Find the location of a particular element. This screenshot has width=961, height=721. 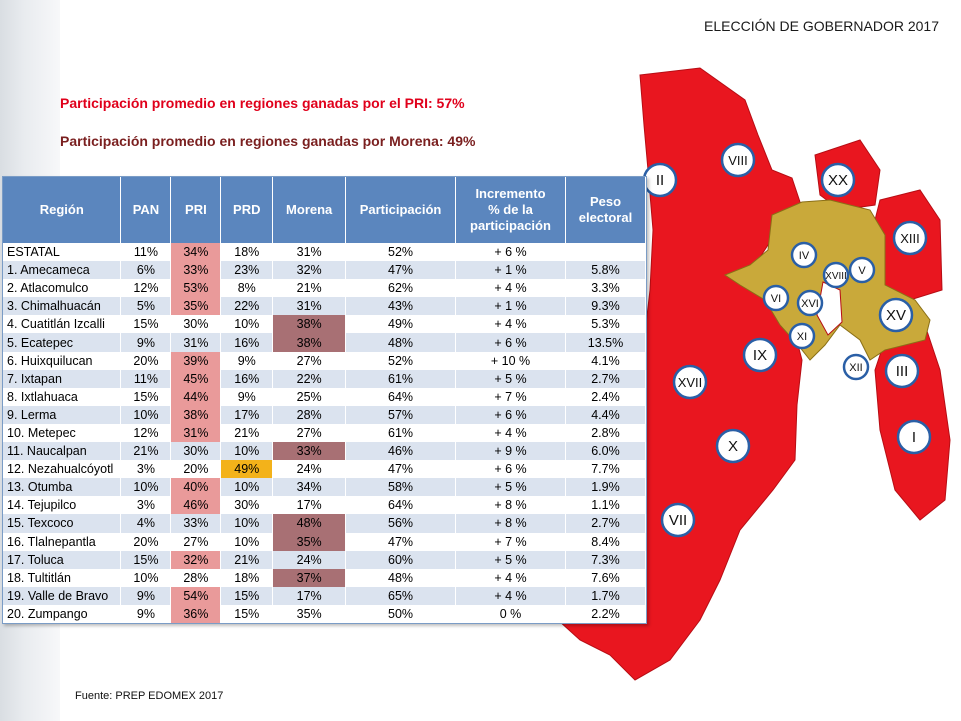

cell-pan: 20% is located at coordinates (146, 541).